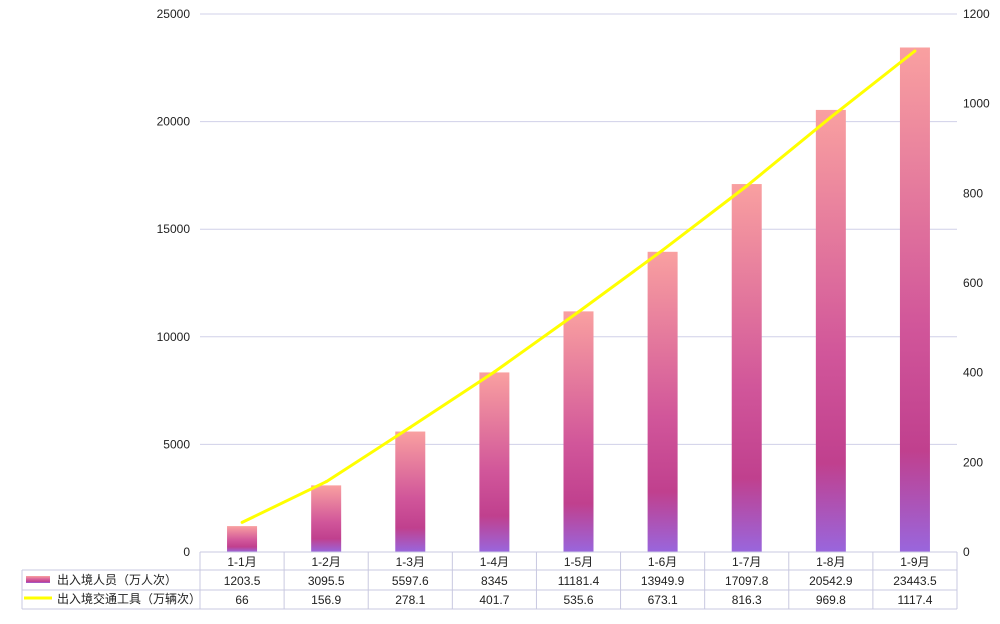 The height and width of the screenshot is (624, 1000). Describe the element at coordinates (578, 562) in the screenshot. I see `category-label: 1-5月` at that location.